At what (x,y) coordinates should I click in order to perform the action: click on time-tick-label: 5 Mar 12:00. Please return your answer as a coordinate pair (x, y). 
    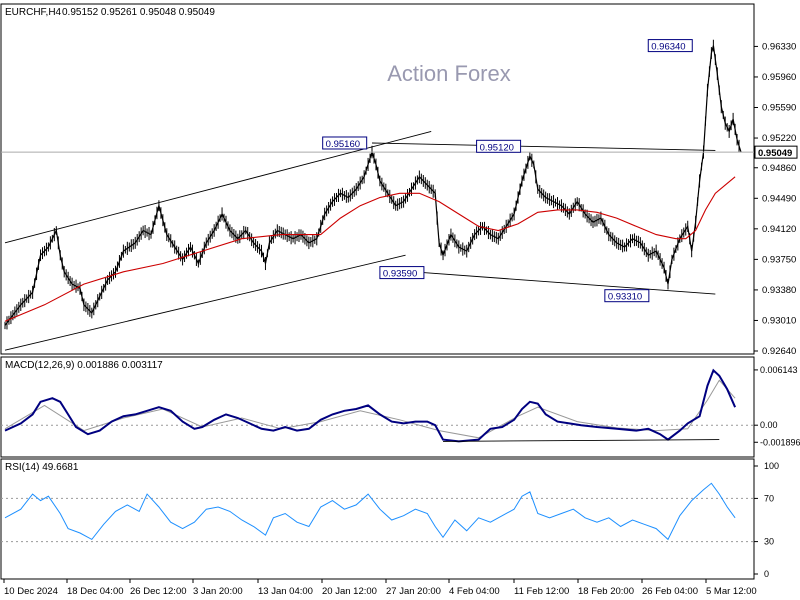
    Looking at the image, I should click on (731, 591).